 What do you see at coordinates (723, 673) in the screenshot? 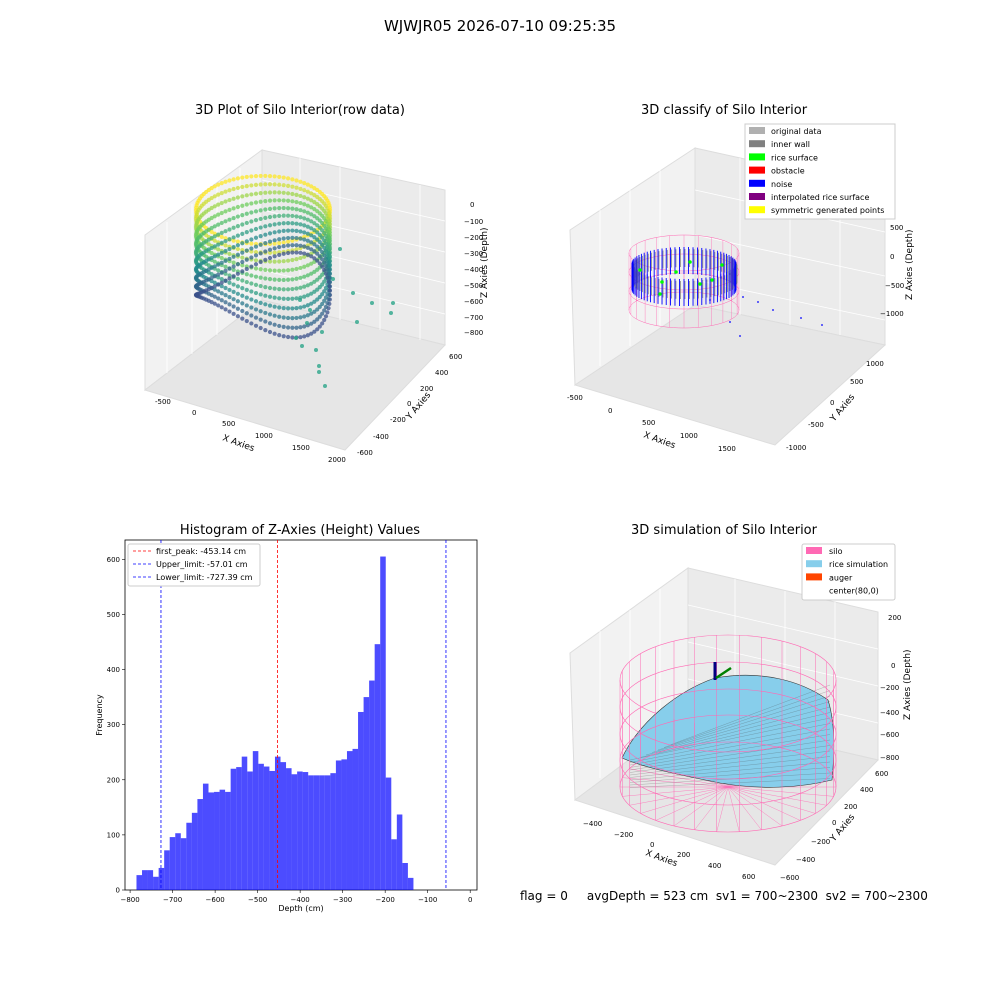
I see `auger-arrow` at bounding box center [723, 673].